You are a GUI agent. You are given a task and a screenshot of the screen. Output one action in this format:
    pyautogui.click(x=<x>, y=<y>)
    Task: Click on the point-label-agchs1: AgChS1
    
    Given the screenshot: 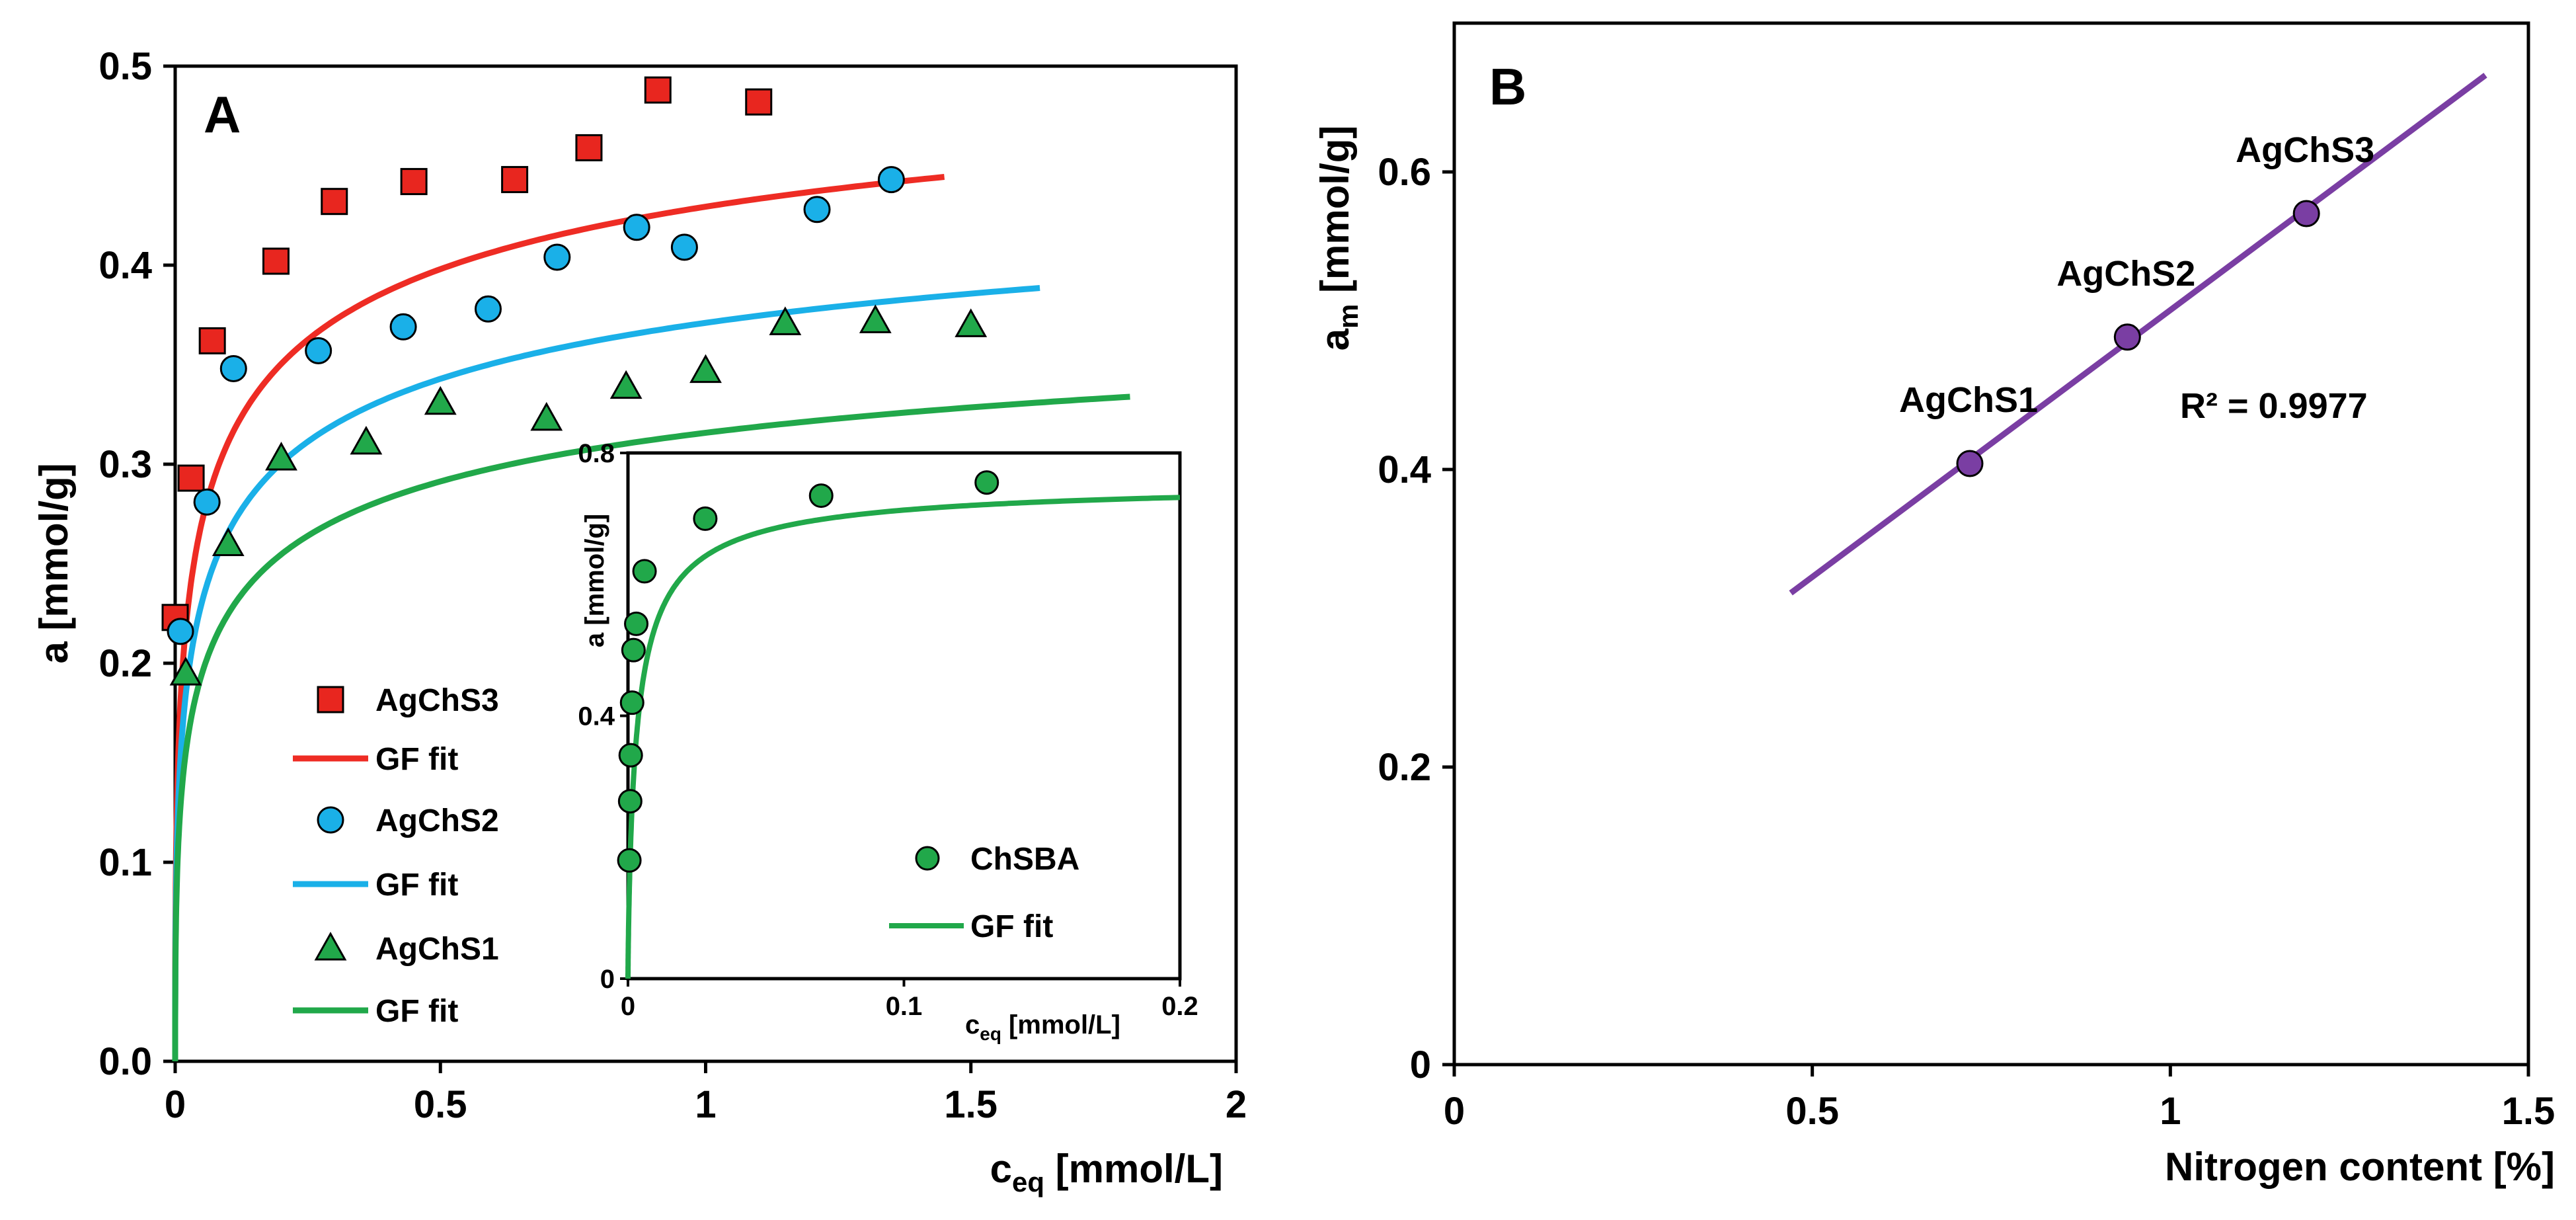 What is the action you would take?
    pyautogui.click(x=1968, y=400)
    